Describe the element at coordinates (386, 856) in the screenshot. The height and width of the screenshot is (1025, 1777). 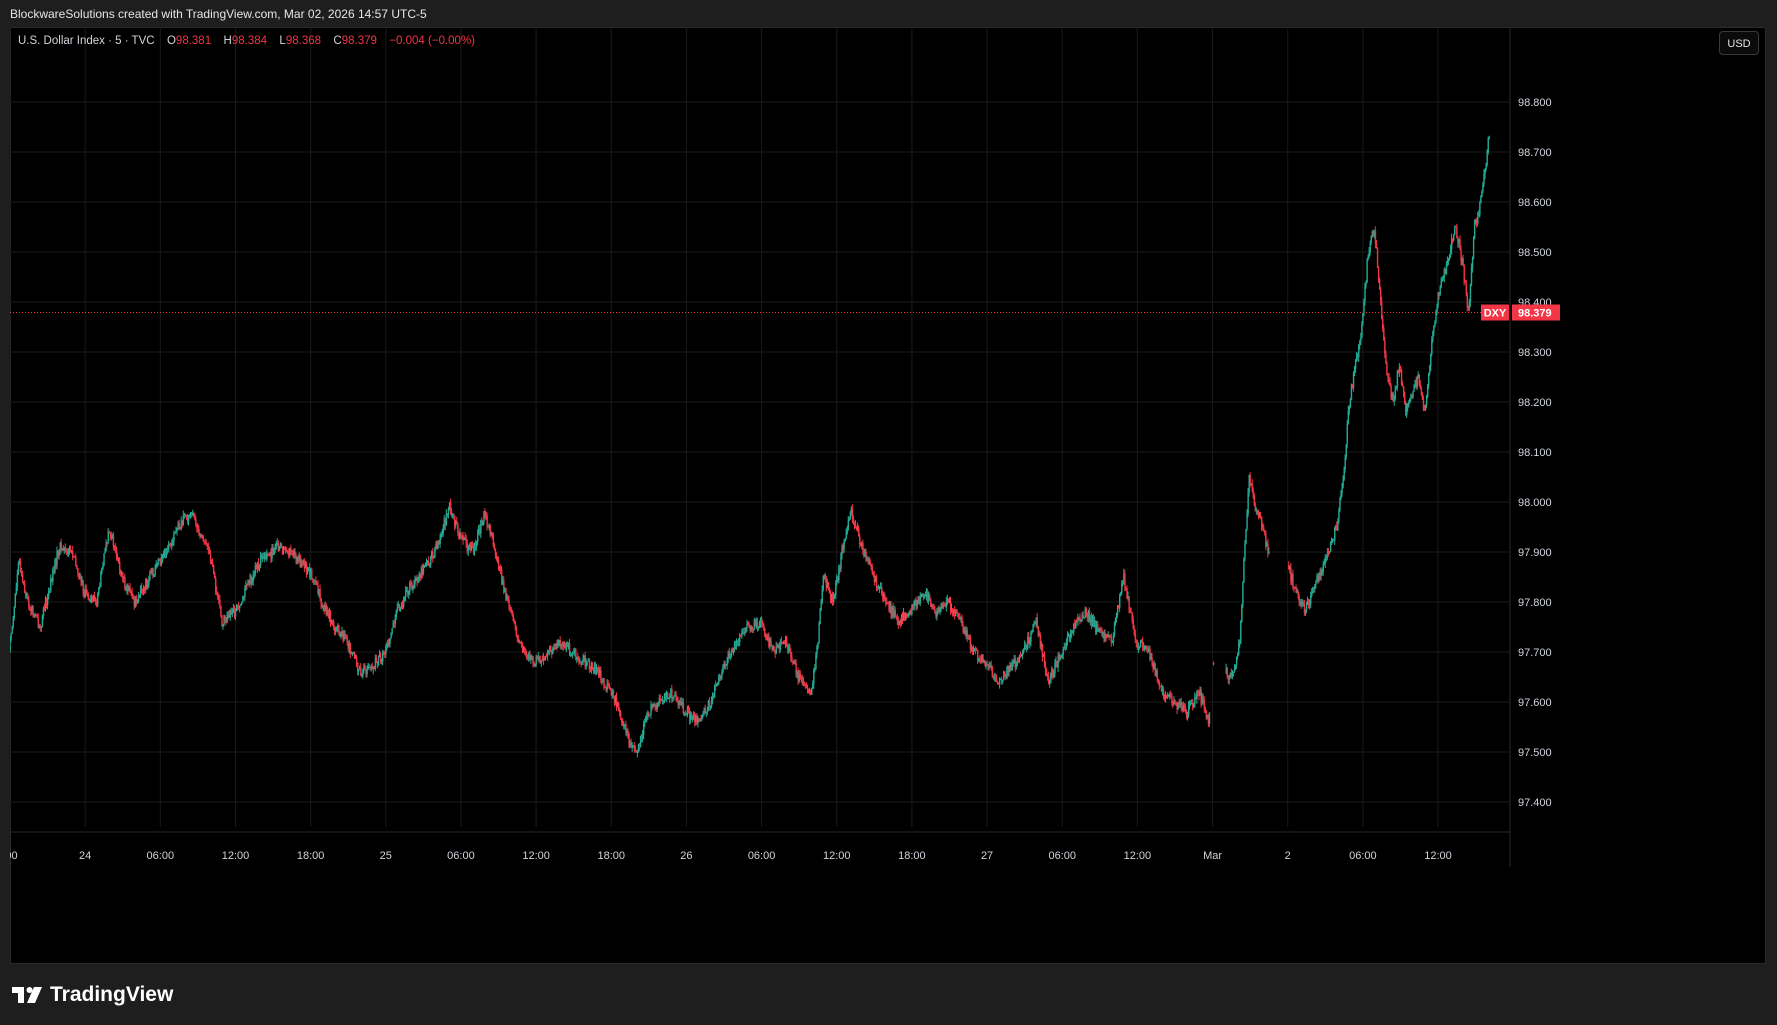
I see `x-tick-label: 25` at that location.